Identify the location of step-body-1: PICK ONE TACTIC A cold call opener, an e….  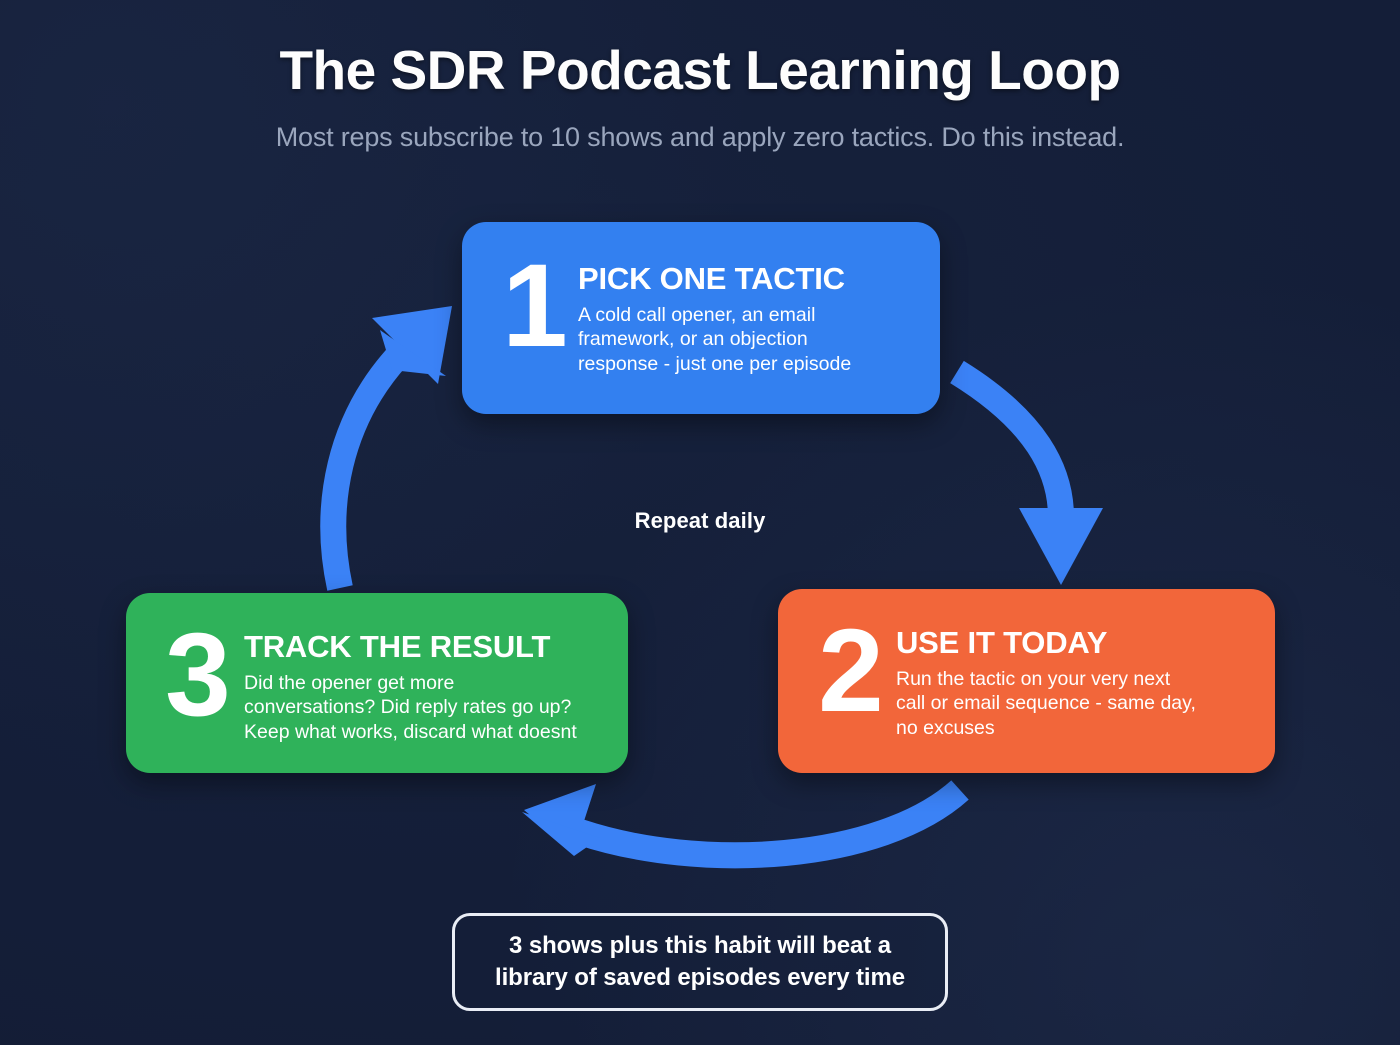
(746, 318).